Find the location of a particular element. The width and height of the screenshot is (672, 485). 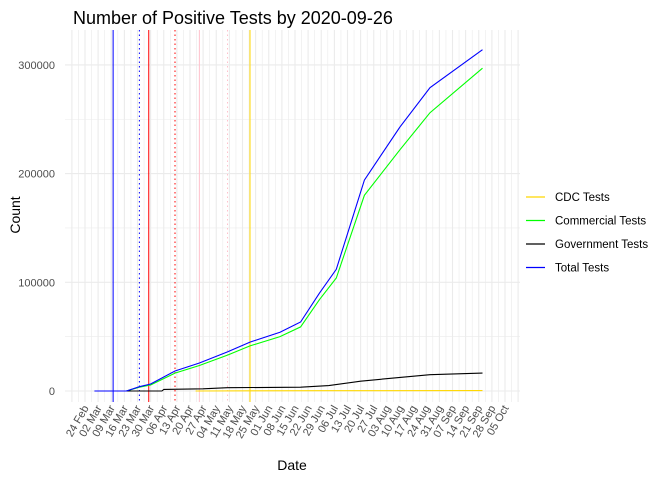

y-tick-label: 200000 is located at coordinates (36, 175).